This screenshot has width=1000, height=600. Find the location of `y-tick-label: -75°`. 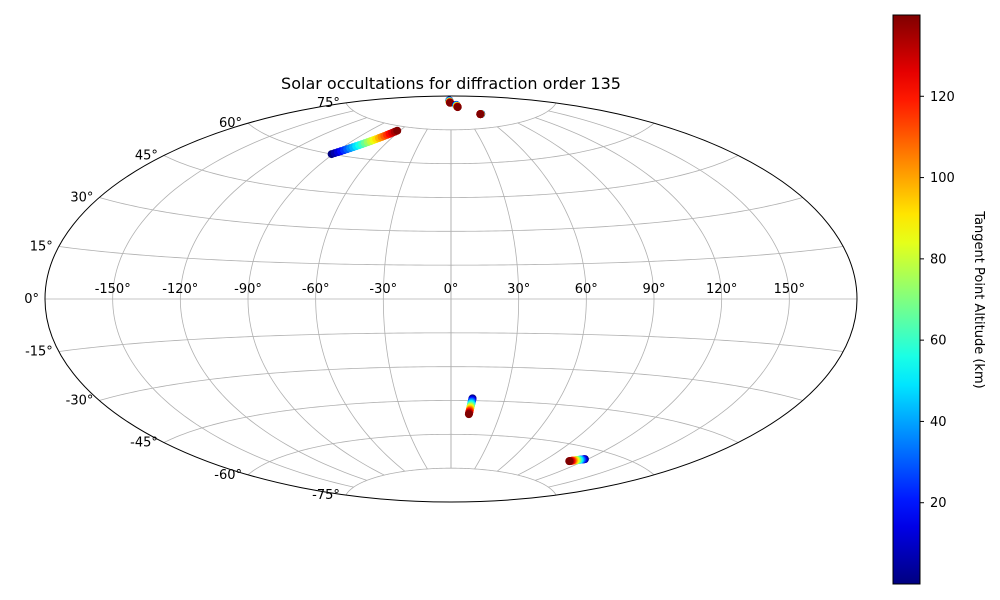

y-tick-label: -75° is located at coordinates (326, 495).